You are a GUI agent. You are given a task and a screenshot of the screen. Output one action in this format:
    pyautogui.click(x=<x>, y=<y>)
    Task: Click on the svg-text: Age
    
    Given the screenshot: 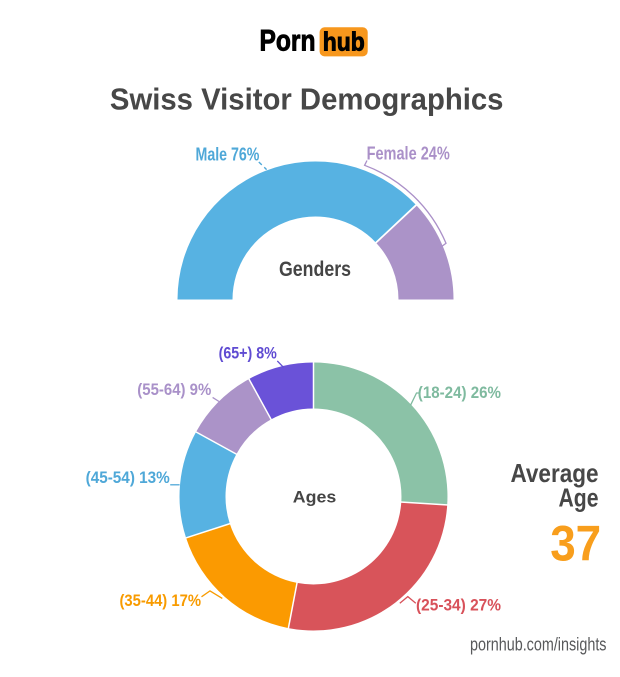 What is the action you would take?
    pyautogui.click(x=579, y=497)
    